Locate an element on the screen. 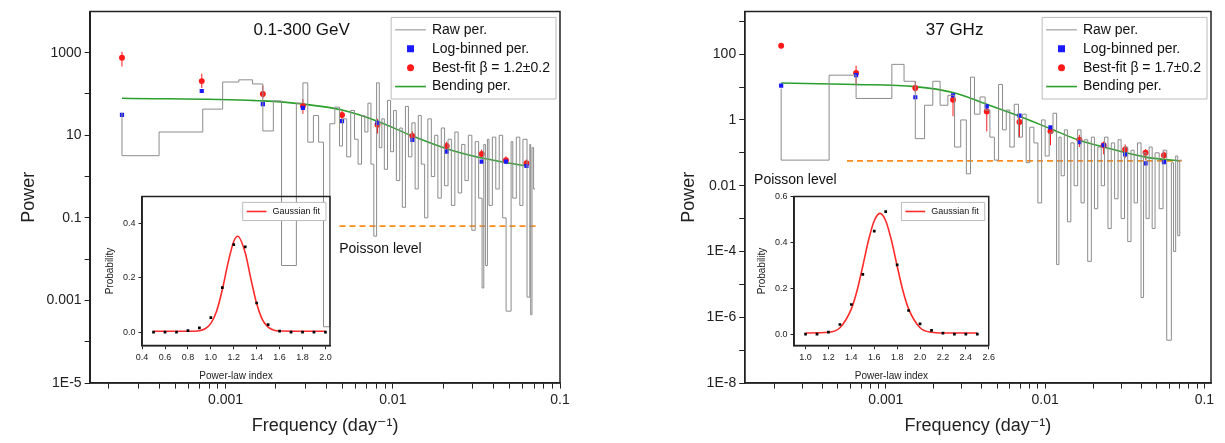  x-tick-label: 0.8 is located at coordinates (188, 357).